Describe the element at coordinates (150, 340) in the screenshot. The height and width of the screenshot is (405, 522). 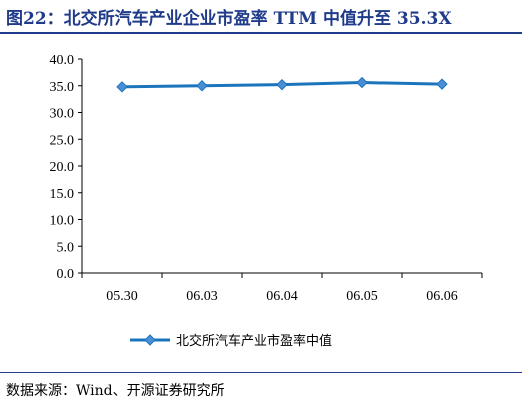
I see `legend-marker` at that location.